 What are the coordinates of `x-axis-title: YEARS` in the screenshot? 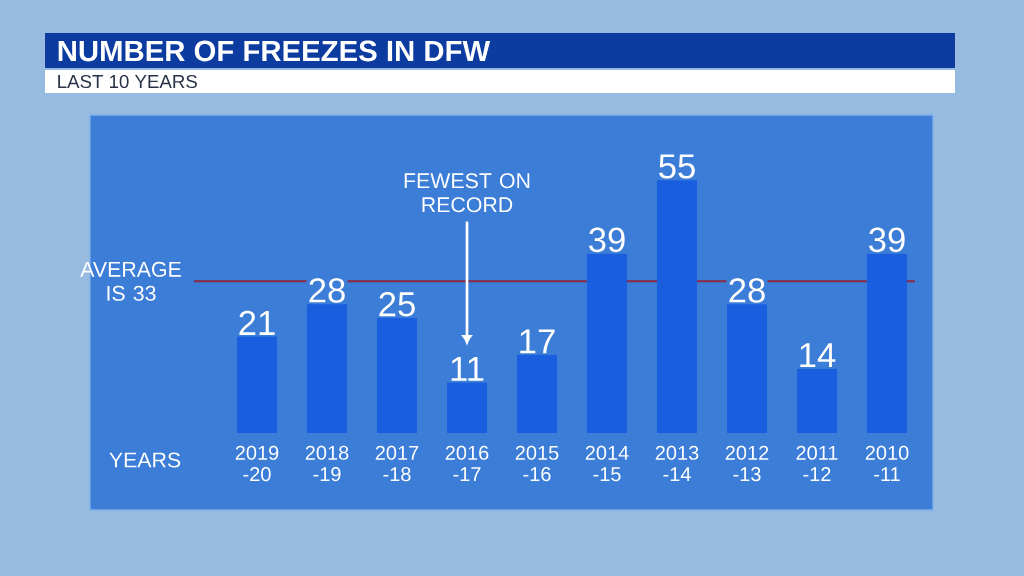 It's located at (145, 460).